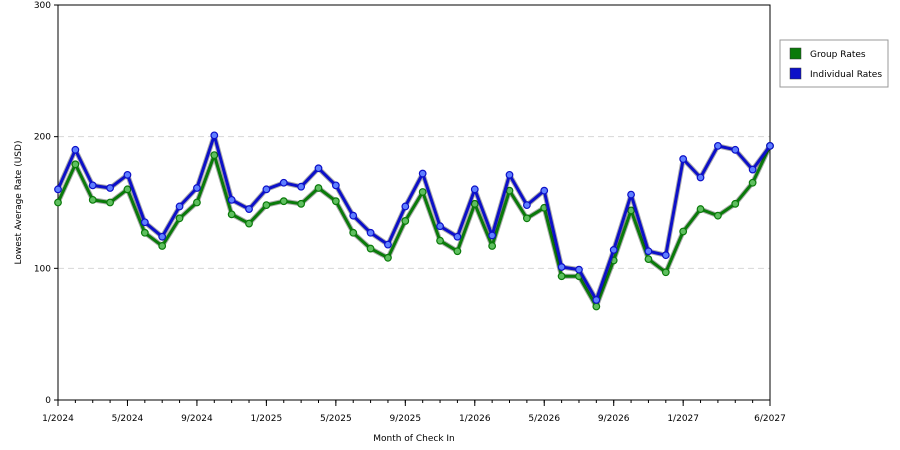 This screenshot has width=900, height=450. I want to click on y-tick-label: 0, so click(48, 401).